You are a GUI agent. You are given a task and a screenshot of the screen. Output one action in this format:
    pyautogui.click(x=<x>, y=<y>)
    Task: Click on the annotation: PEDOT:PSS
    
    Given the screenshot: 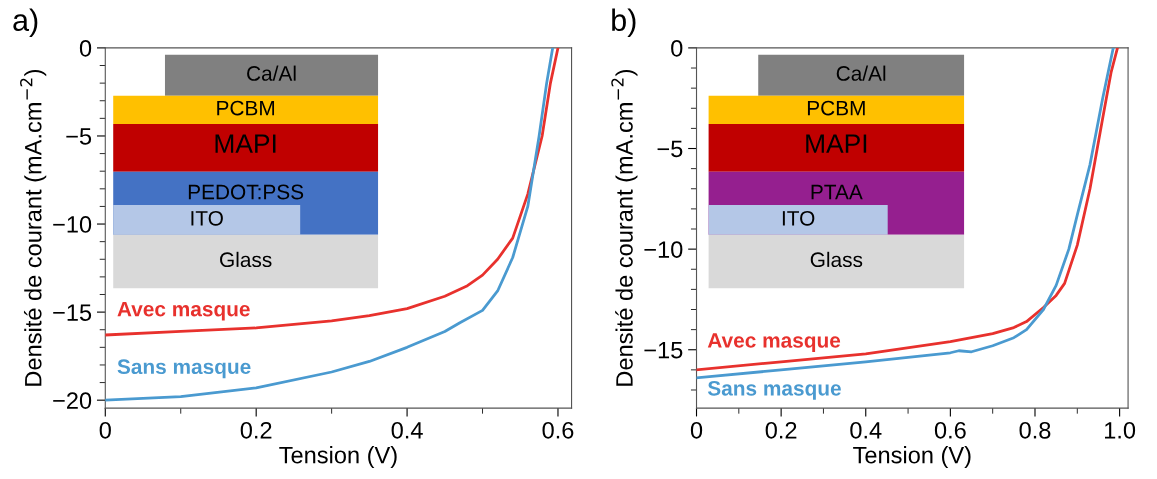 What is the action you would take?
    pyautogui.click(x=246, y=192)
    